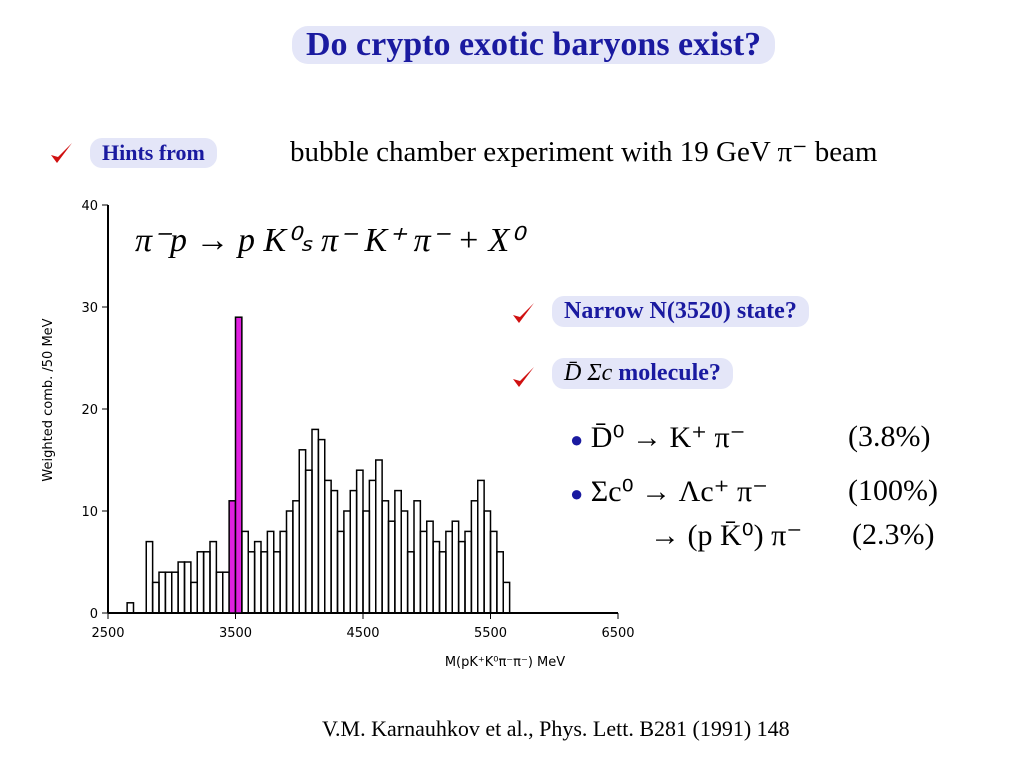 This screenshot has height=768, width=1024. What do you see at coordinates (726, 535) in the screenshot?
I see `decay-lhs: → (p K̄⁰) π⁻` at bounding box center [726, 535].